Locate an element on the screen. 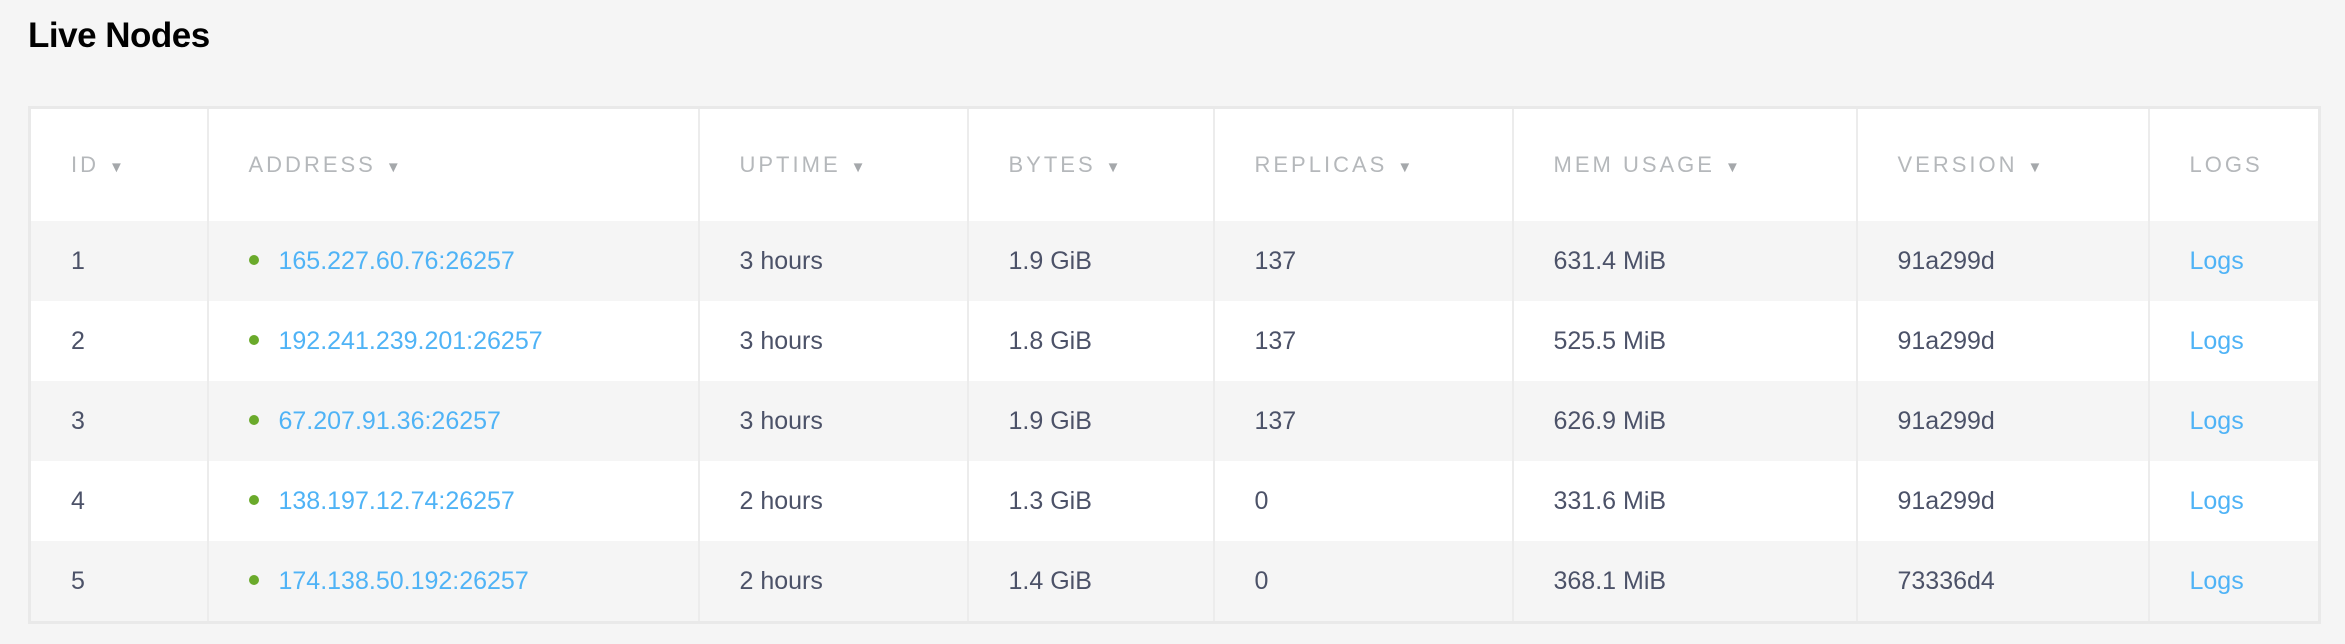 The image size is (2345, 644). cell-mem: 626.9 MiB is located at coordinates (1684, 421).